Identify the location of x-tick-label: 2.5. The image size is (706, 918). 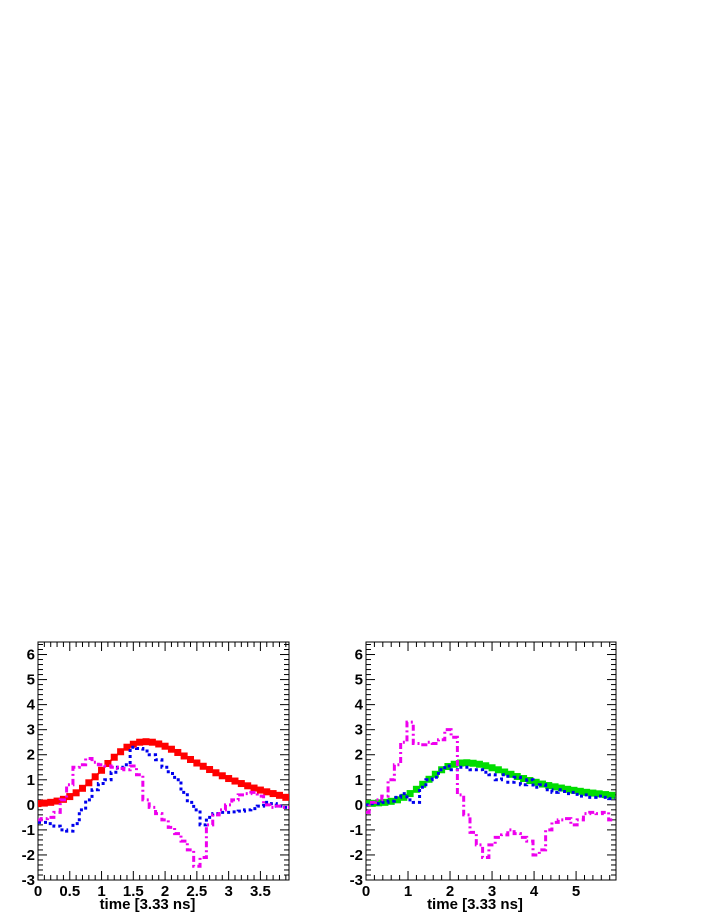
(196, 891).